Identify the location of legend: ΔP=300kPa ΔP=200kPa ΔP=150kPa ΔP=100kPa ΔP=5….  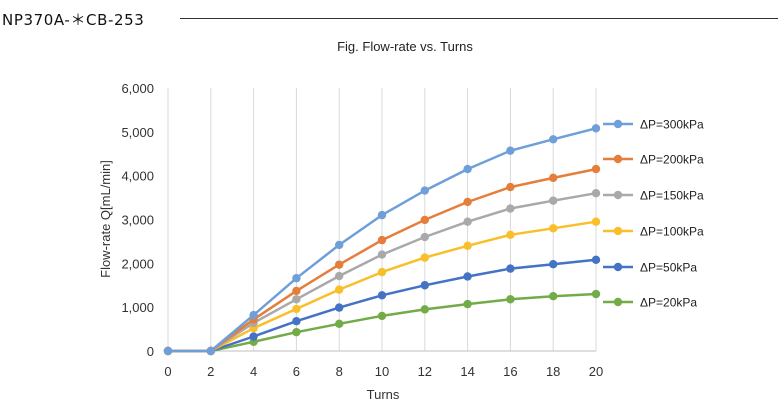
(653, 214).